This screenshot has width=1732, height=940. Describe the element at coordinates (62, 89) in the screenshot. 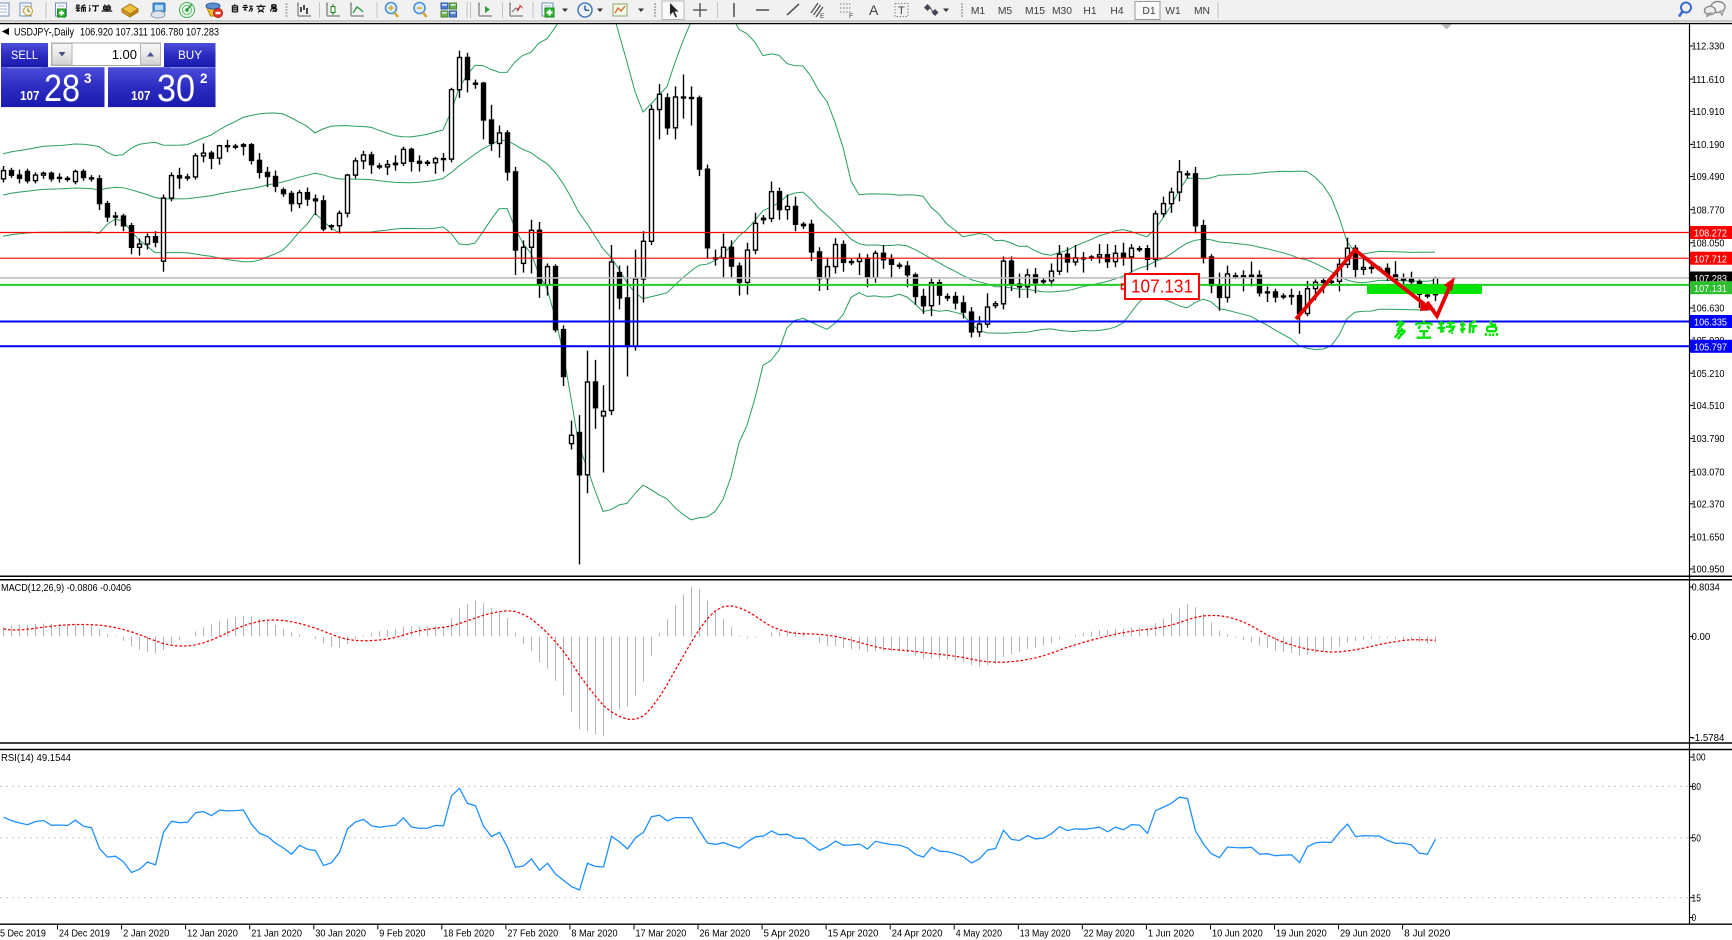

I see `svg-text: 28` at that location.